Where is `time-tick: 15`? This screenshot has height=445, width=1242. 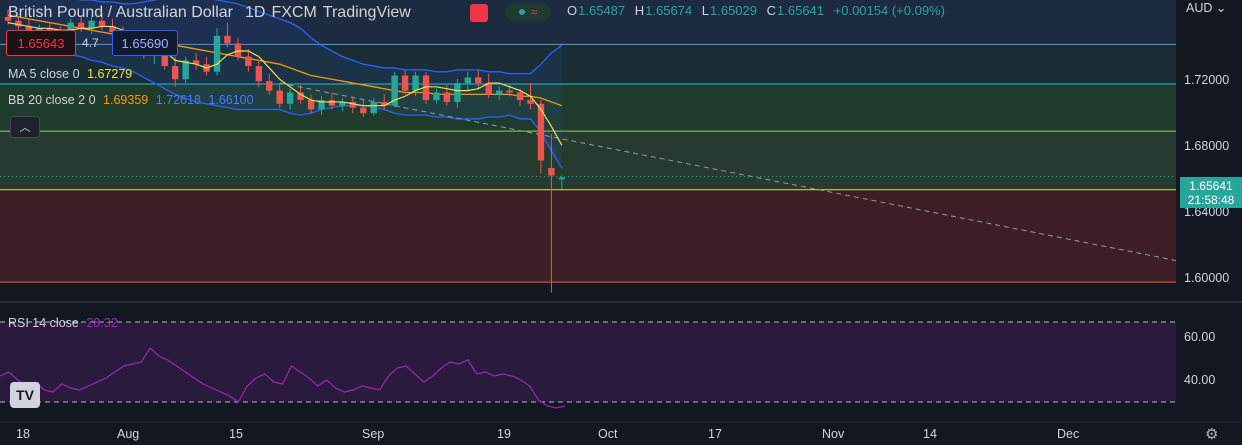 time-tick: 15 is located at coordinates (236, 434).